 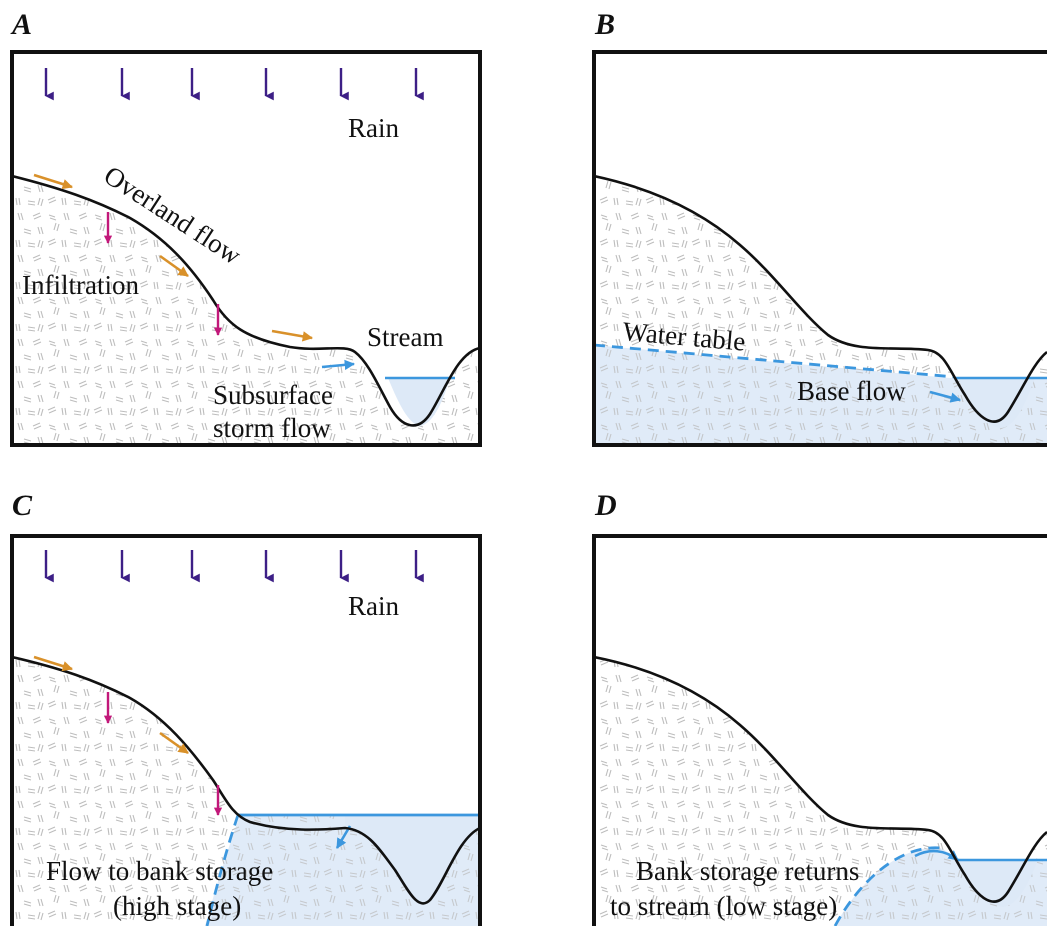 What do you see at coordinates (338, 365) in the screenshot?
I see `subsurface-flow-arrow-a` at bounding box center [338, 365].